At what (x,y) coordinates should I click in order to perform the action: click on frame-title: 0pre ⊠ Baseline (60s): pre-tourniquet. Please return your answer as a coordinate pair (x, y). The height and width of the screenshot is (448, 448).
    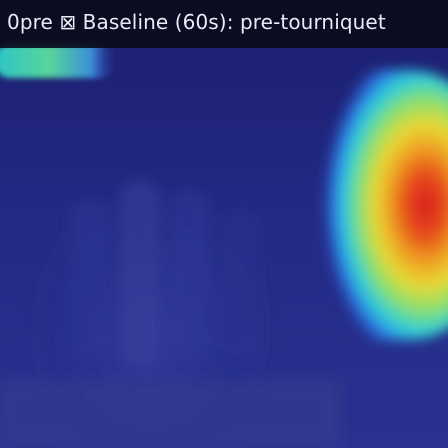
    Looking at the image, I should click on (196, 22).